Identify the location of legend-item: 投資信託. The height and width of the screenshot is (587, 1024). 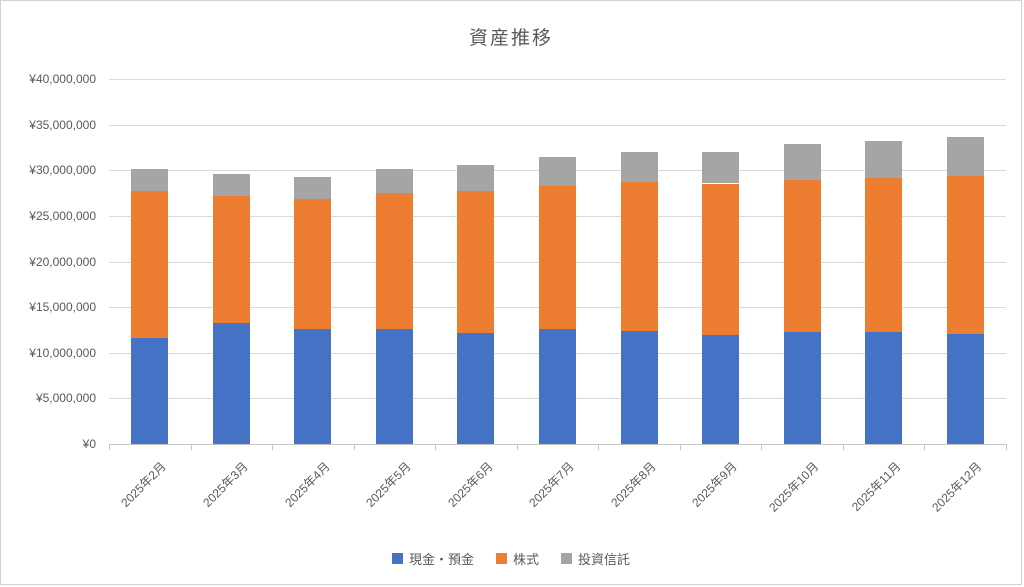
(595, 558).